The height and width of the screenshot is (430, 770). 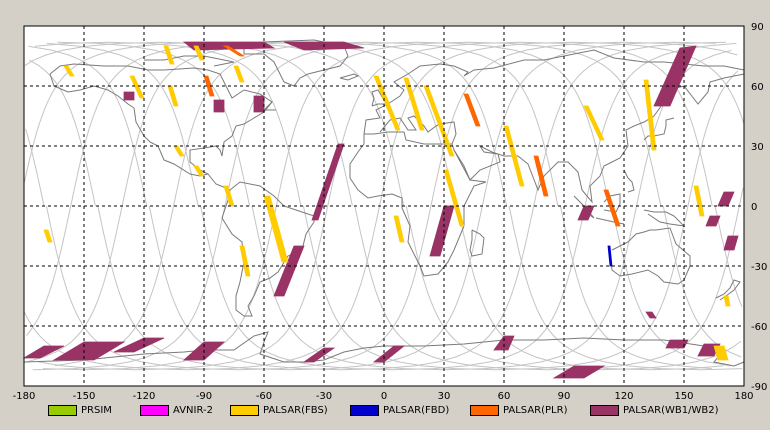 What do you see at coordinates (654, 410) in the screenshot?
I see `legend-item-palsar-wb: PALSAR(WB1/WB2)` at bounding box center [654, 410].